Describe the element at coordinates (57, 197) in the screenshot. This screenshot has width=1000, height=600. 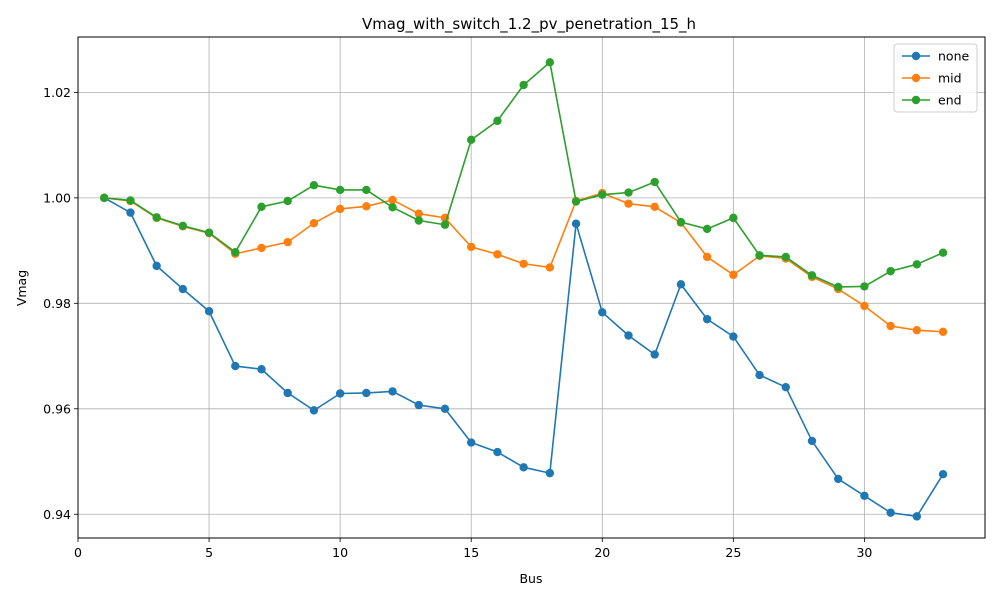
I see `y-tick-label: 1.00` at that location.